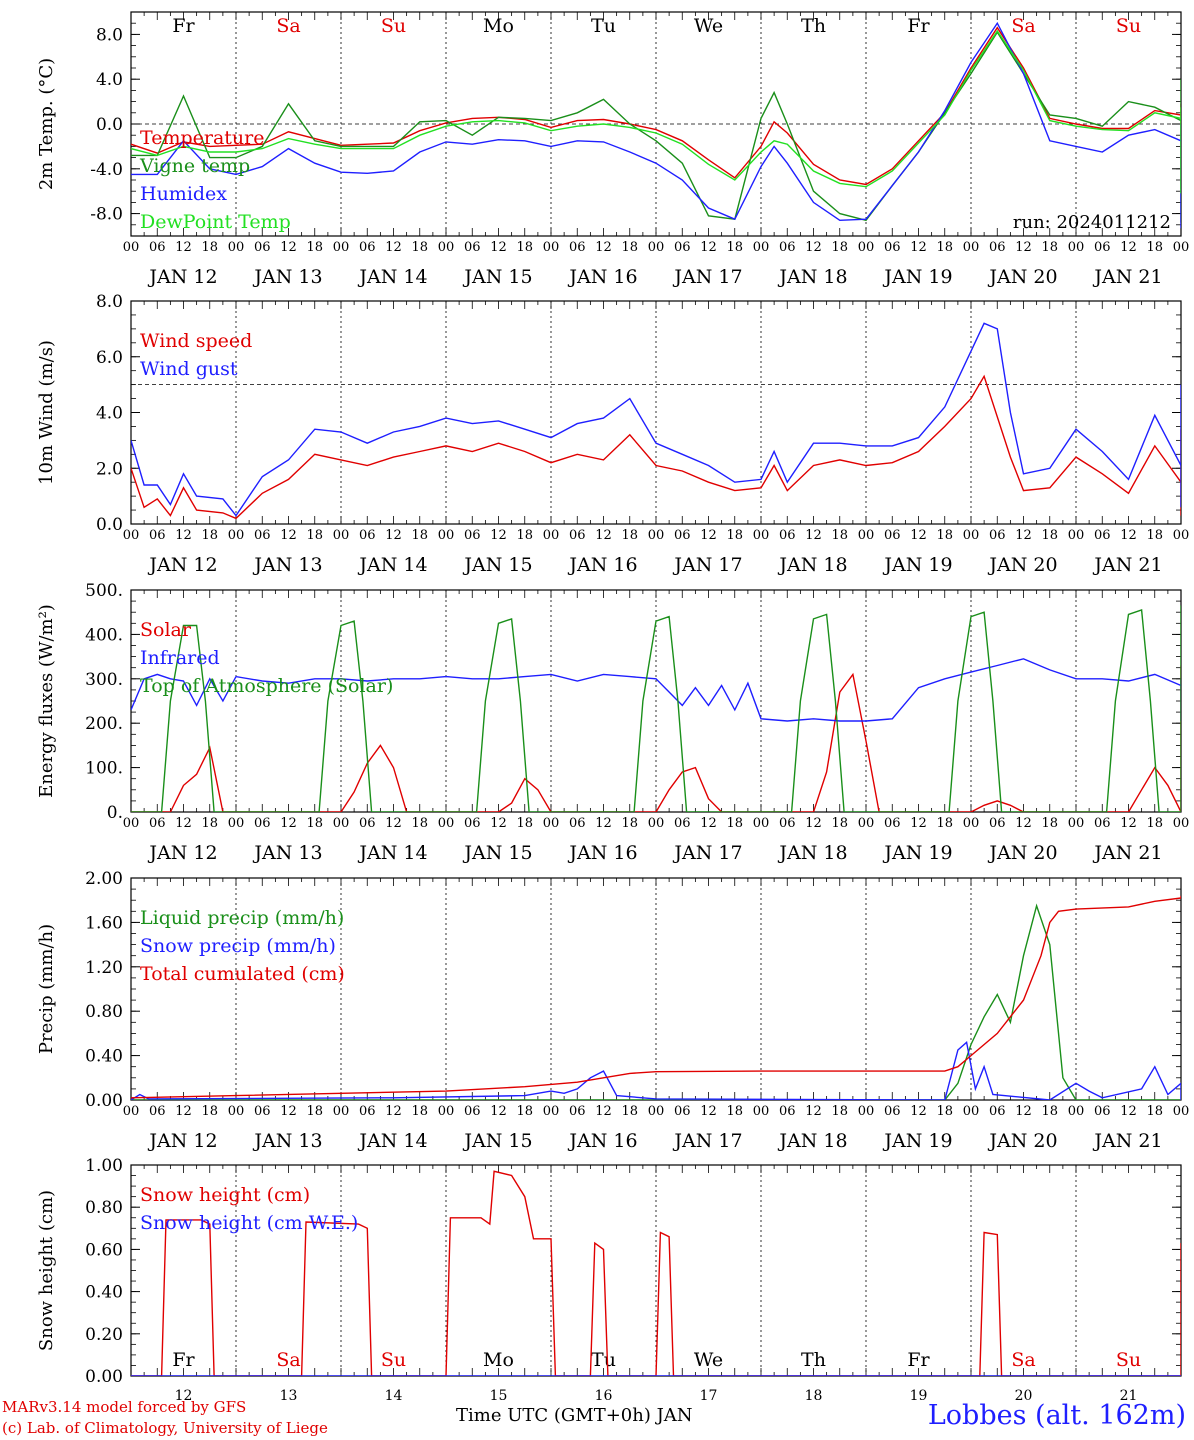 This screenshot has width=1194, height=1440. I want to click on y-tick-label: 200., so click(104, 724).